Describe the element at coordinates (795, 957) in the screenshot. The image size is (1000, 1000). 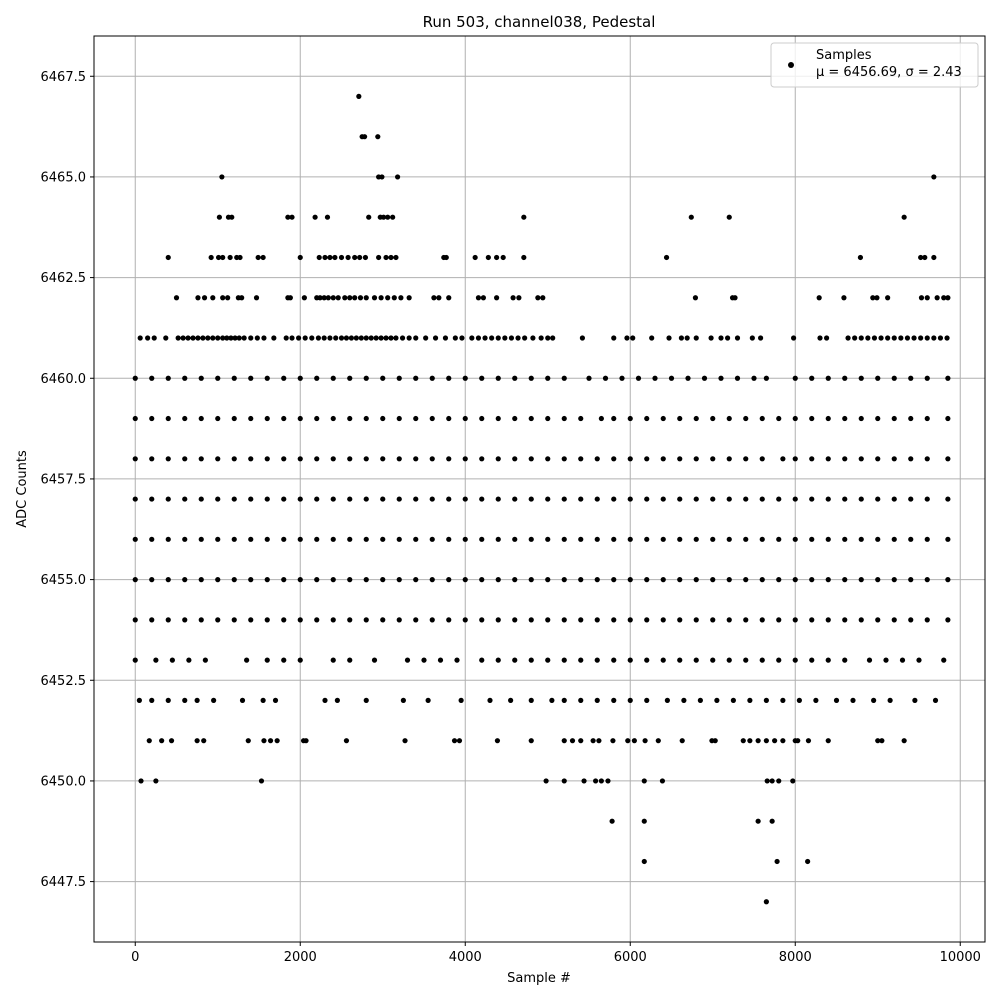
I see `x-tick-label: 8000` at that location.